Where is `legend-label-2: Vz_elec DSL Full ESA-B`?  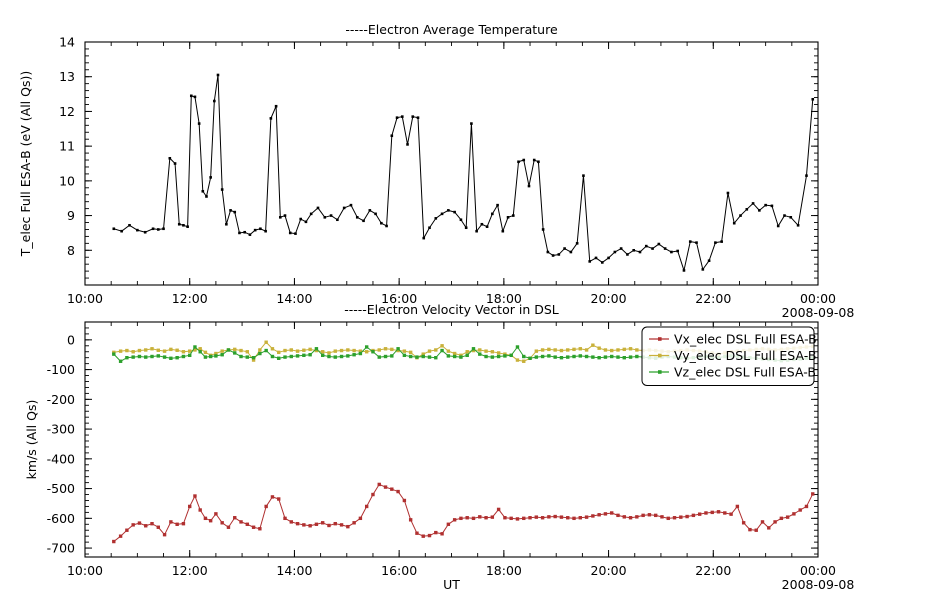 legend-label-2: Vz_elec DSL Full ESA-B is located at coordinates (745, 372).